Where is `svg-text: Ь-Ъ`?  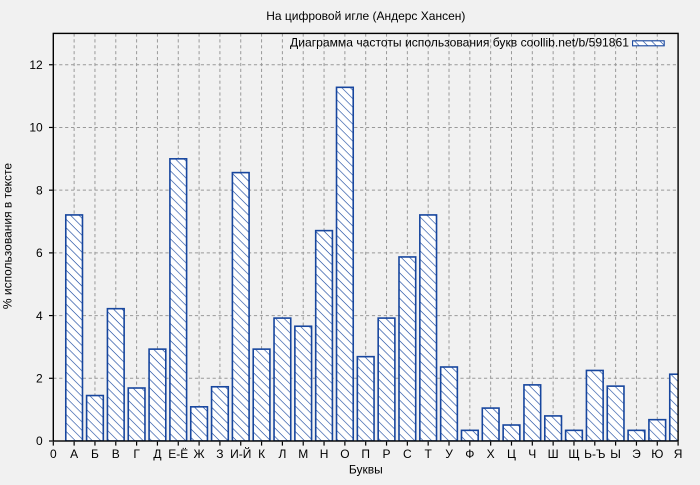
svg-text: Ь-Ъ is located at coordinates (594, 454).